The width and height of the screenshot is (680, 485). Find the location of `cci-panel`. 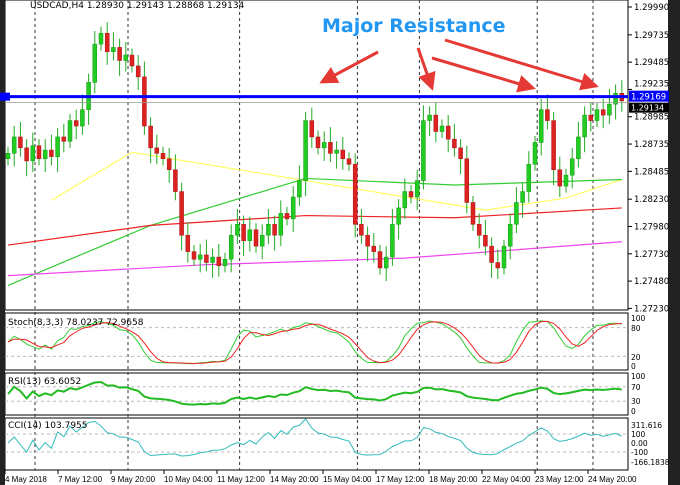

cci-panel is located at coordinates (316, 444).